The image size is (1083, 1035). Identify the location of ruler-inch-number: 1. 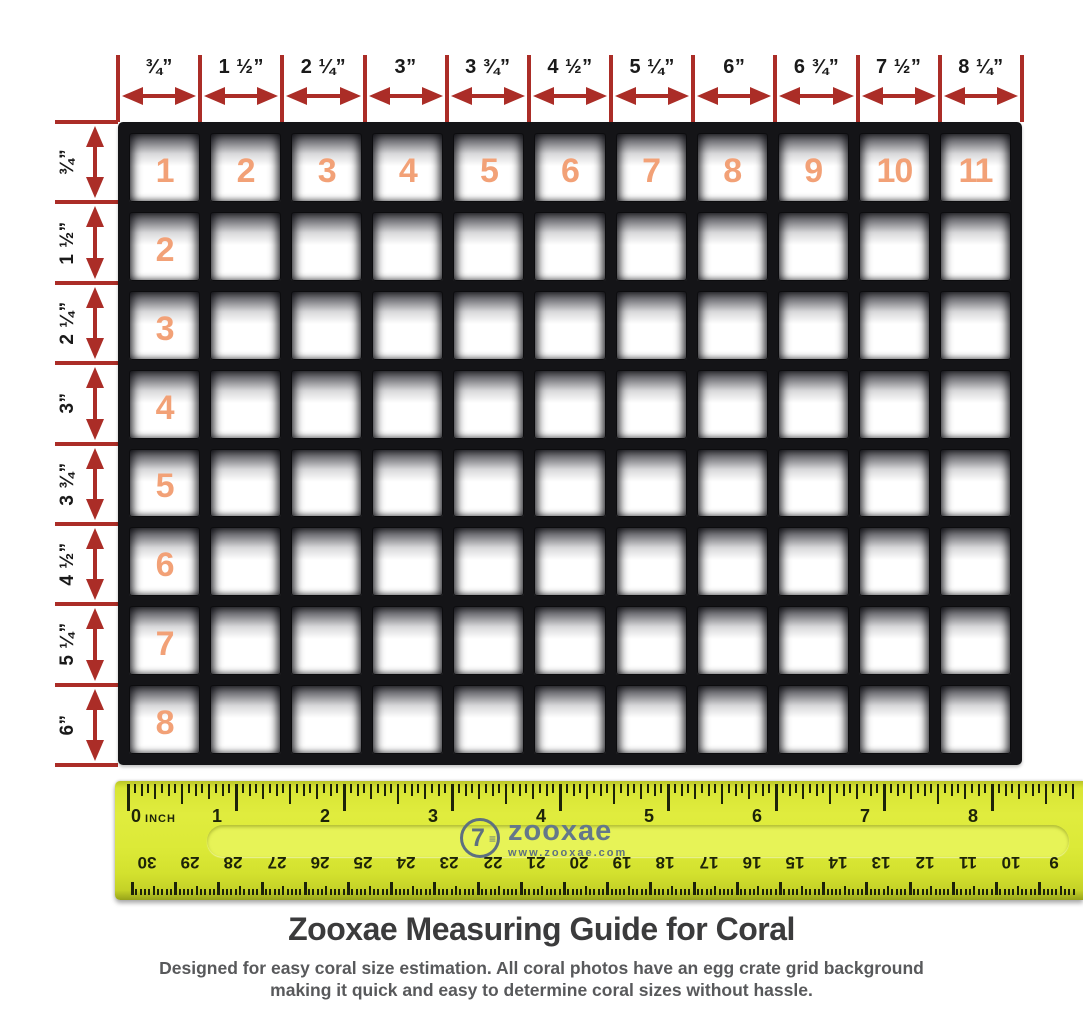
(216, 816).